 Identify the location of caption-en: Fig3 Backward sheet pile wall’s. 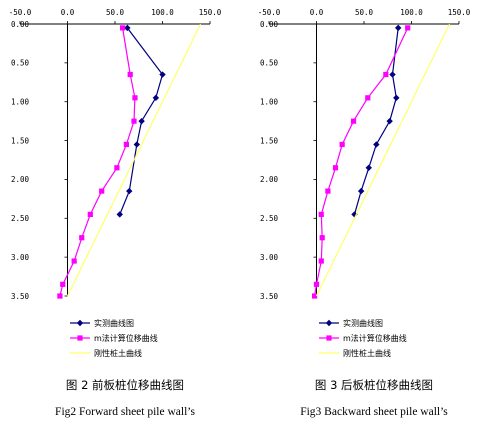
(374, 412).